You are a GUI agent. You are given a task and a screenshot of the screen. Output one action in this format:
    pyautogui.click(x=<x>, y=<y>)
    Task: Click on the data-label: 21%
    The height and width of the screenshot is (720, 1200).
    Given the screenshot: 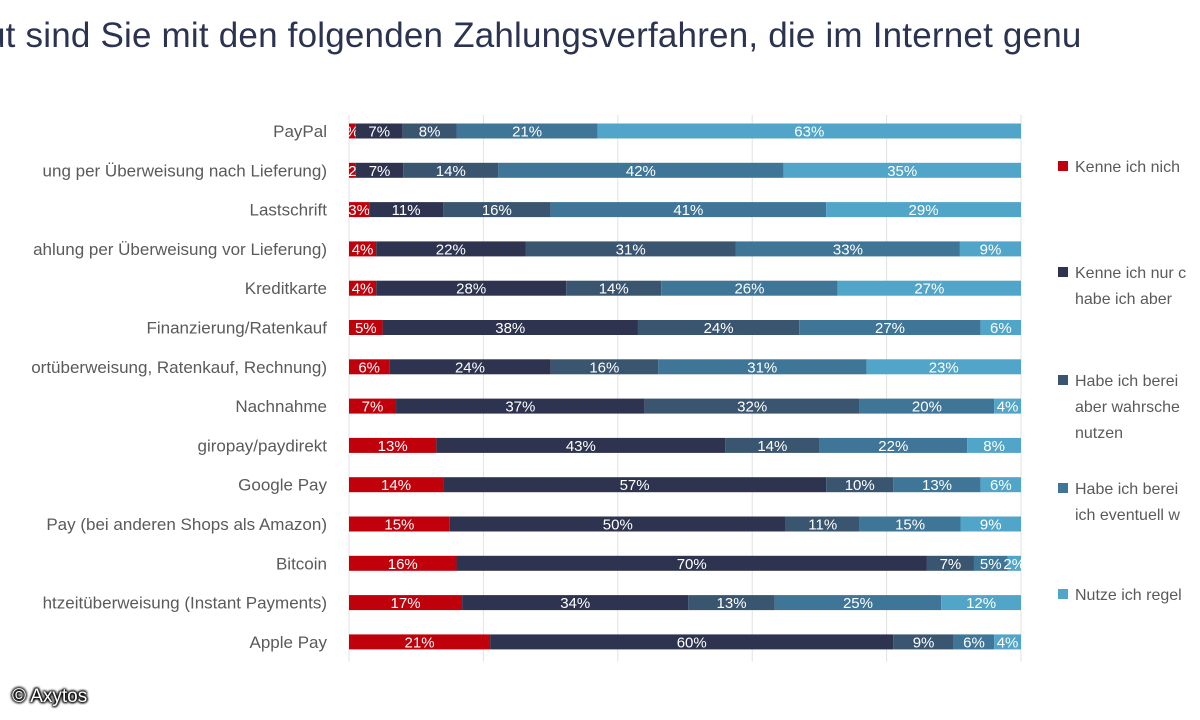 What is the action you would take?
    pyautogui.click(x=527, y=132)
    